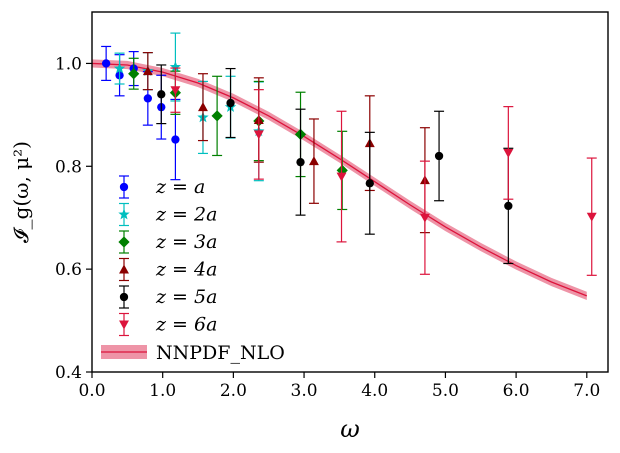 The height and width of the screenshot is (453, 620). What do you see at coordinates (374, 391) in the screenshot?
I see `x-tick-label: 4.0` at bounding box center [374, 391].